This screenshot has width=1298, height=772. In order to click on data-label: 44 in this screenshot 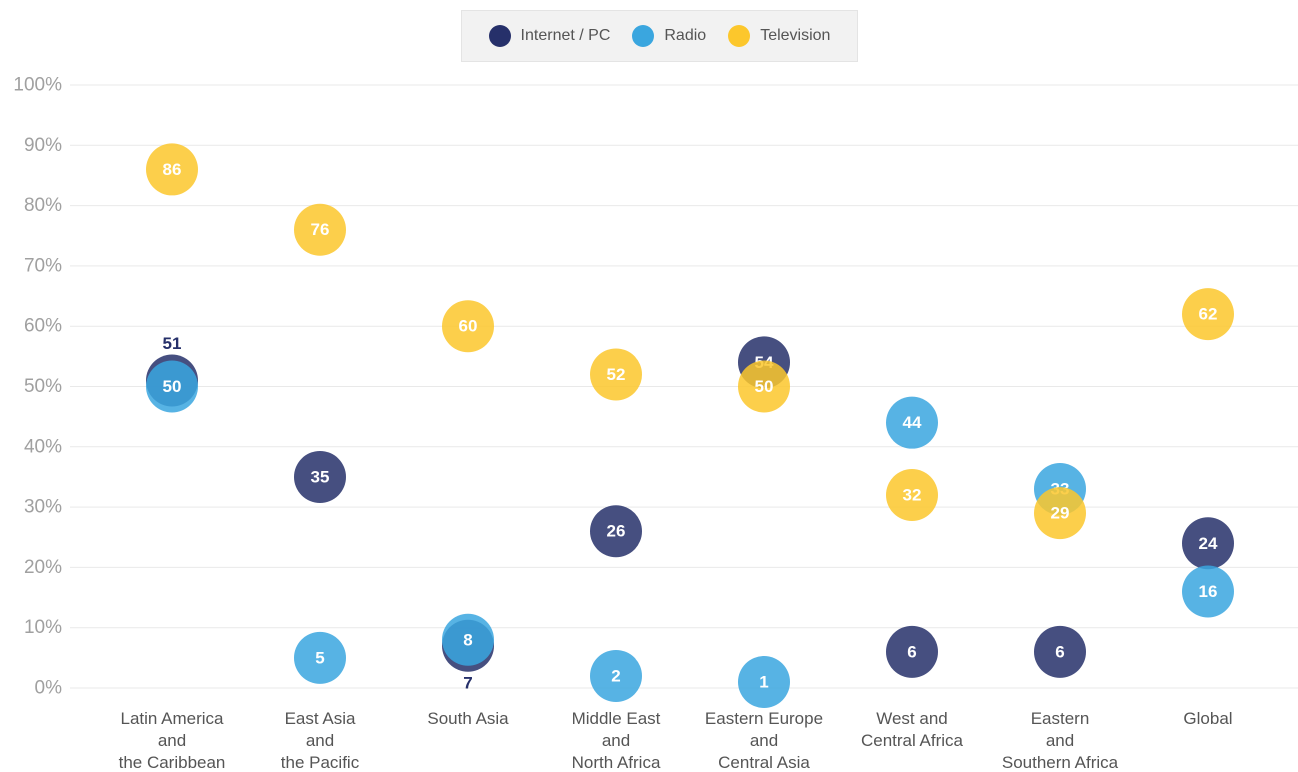, I will do `click(912, 422)`.